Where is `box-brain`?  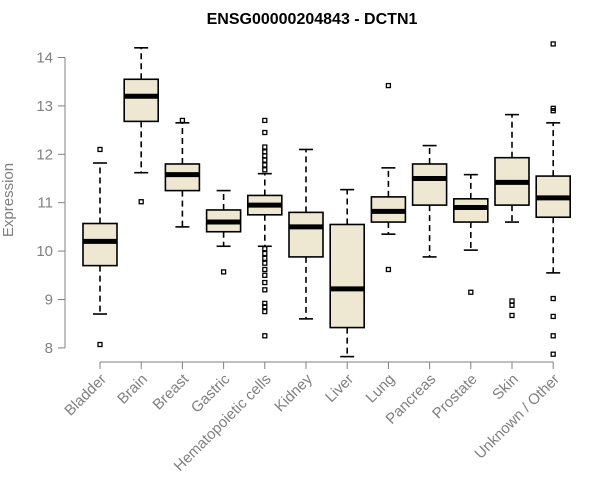 box-brain is located at coordinates (141, 126).